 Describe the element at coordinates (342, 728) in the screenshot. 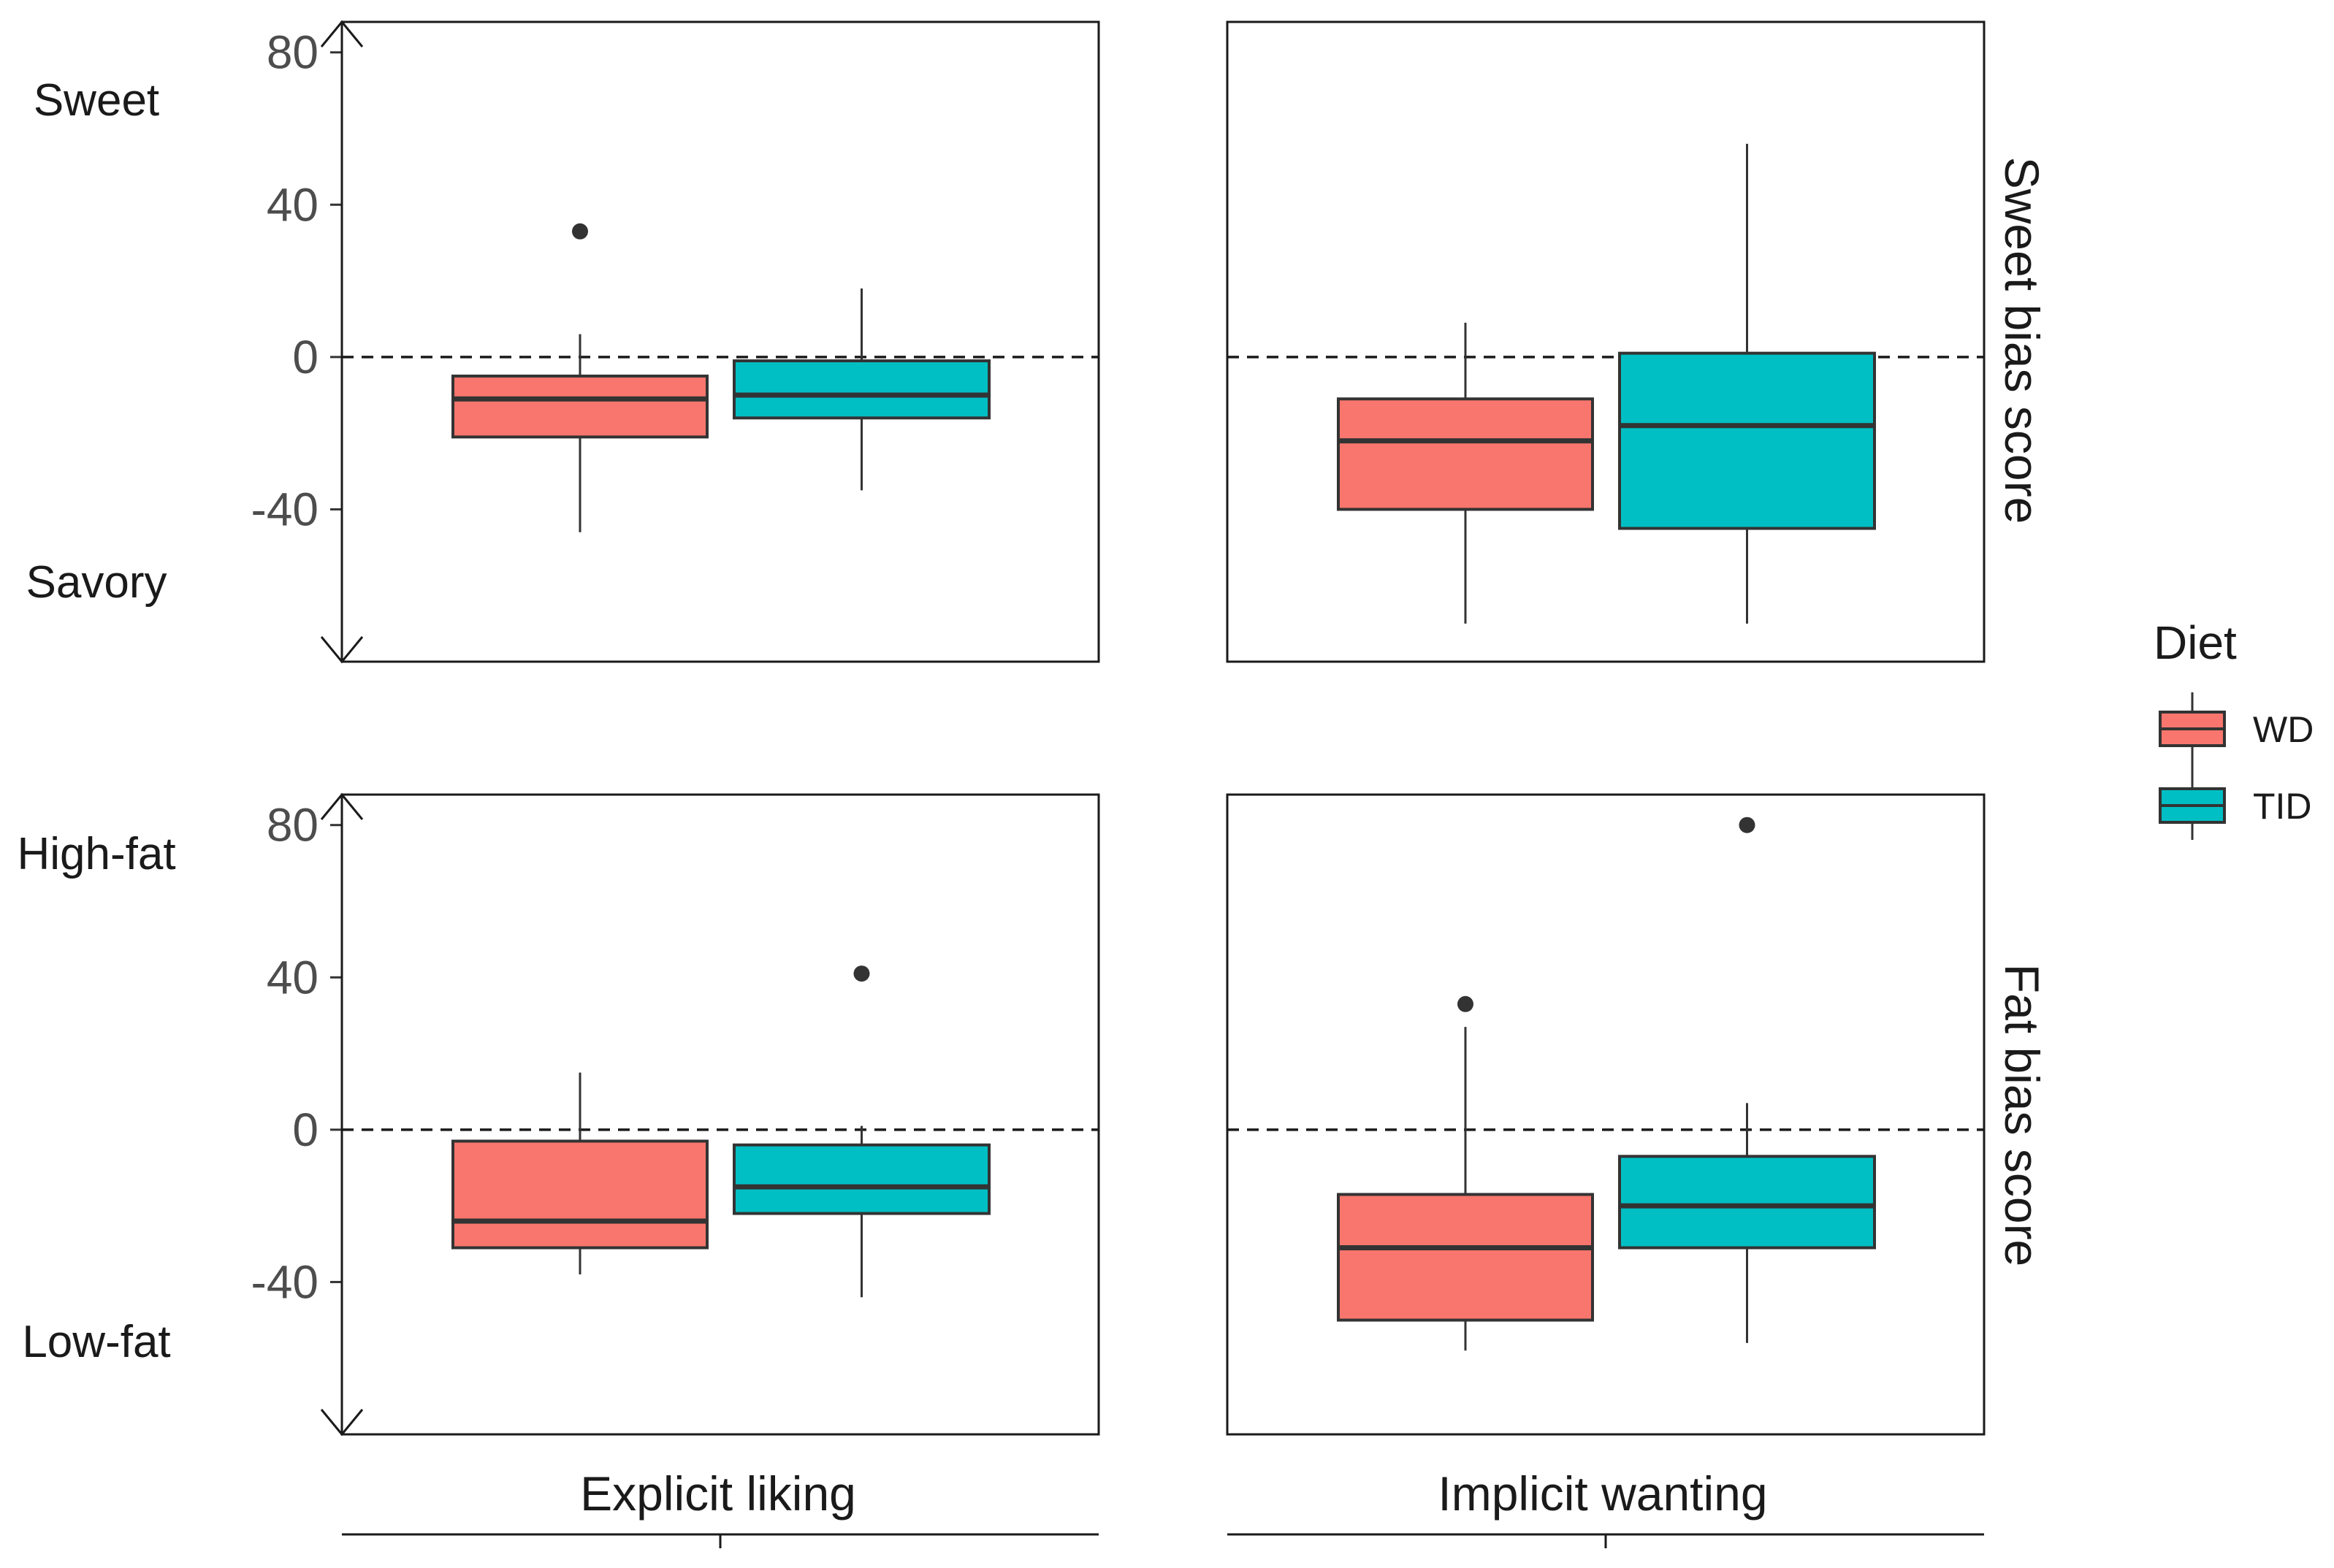

I see `direction-arrows` at that location.